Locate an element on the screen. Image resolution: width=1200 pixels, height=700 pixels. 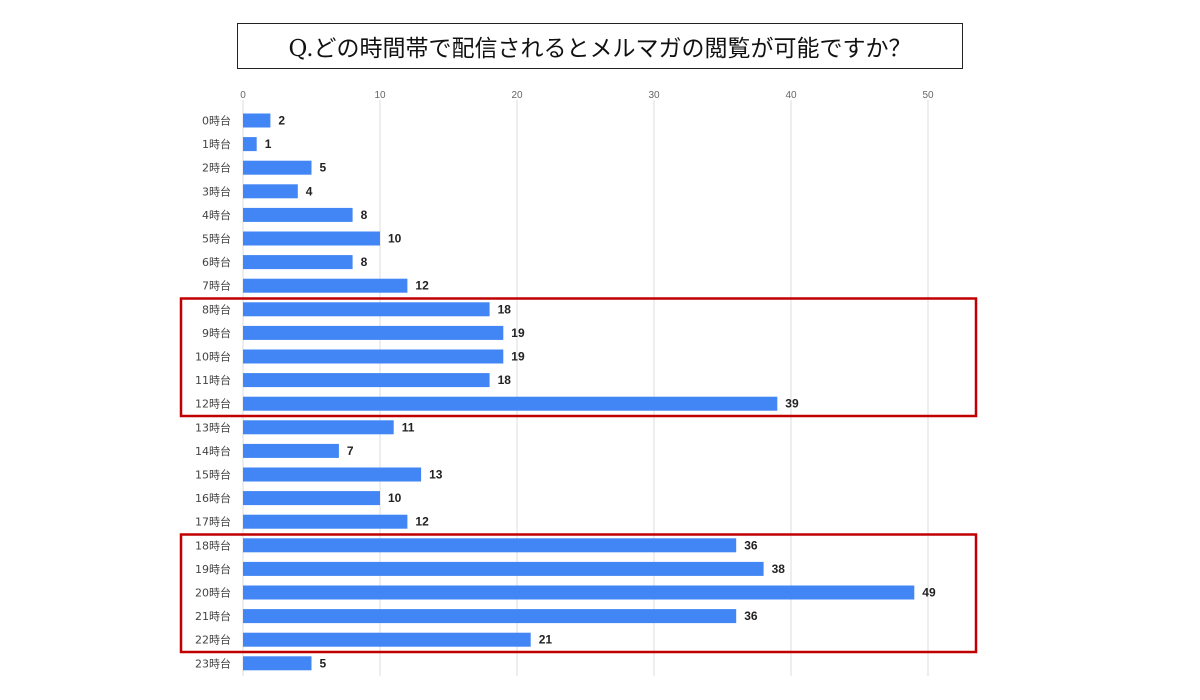
x-tick-label: 10 is located at coordinates (380, 95).